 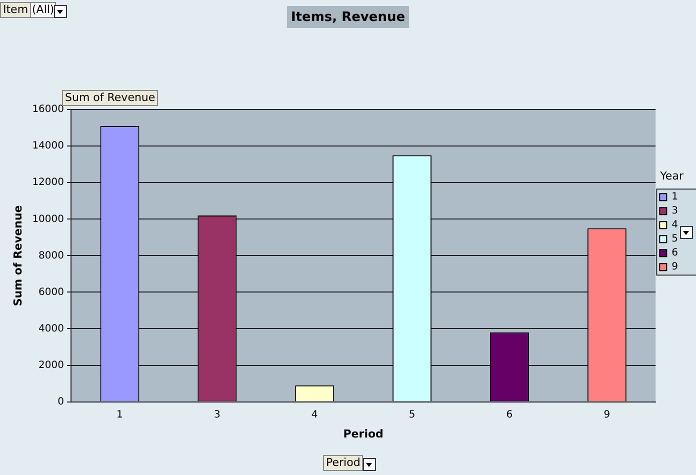 I want to click on y-tick-label: 14000, so click(x=48, y=146).